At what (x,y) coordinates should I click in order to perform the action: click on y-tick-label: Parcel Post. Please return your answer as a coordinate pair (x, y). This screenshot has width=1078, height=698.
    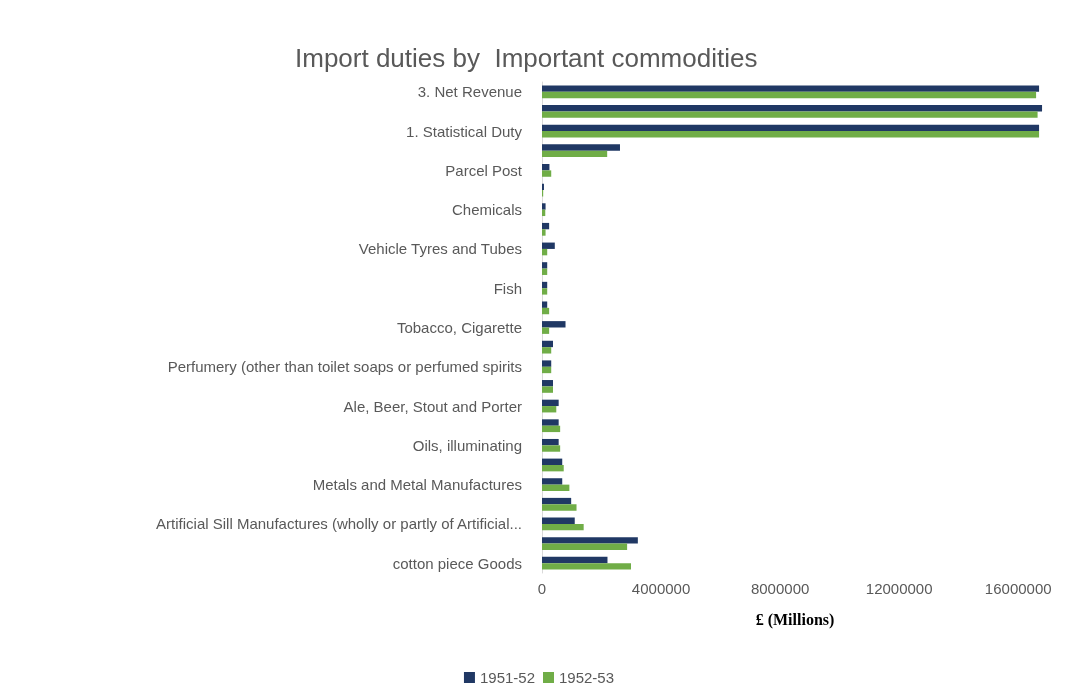
    Looking at the image, I should click on (484, 170).